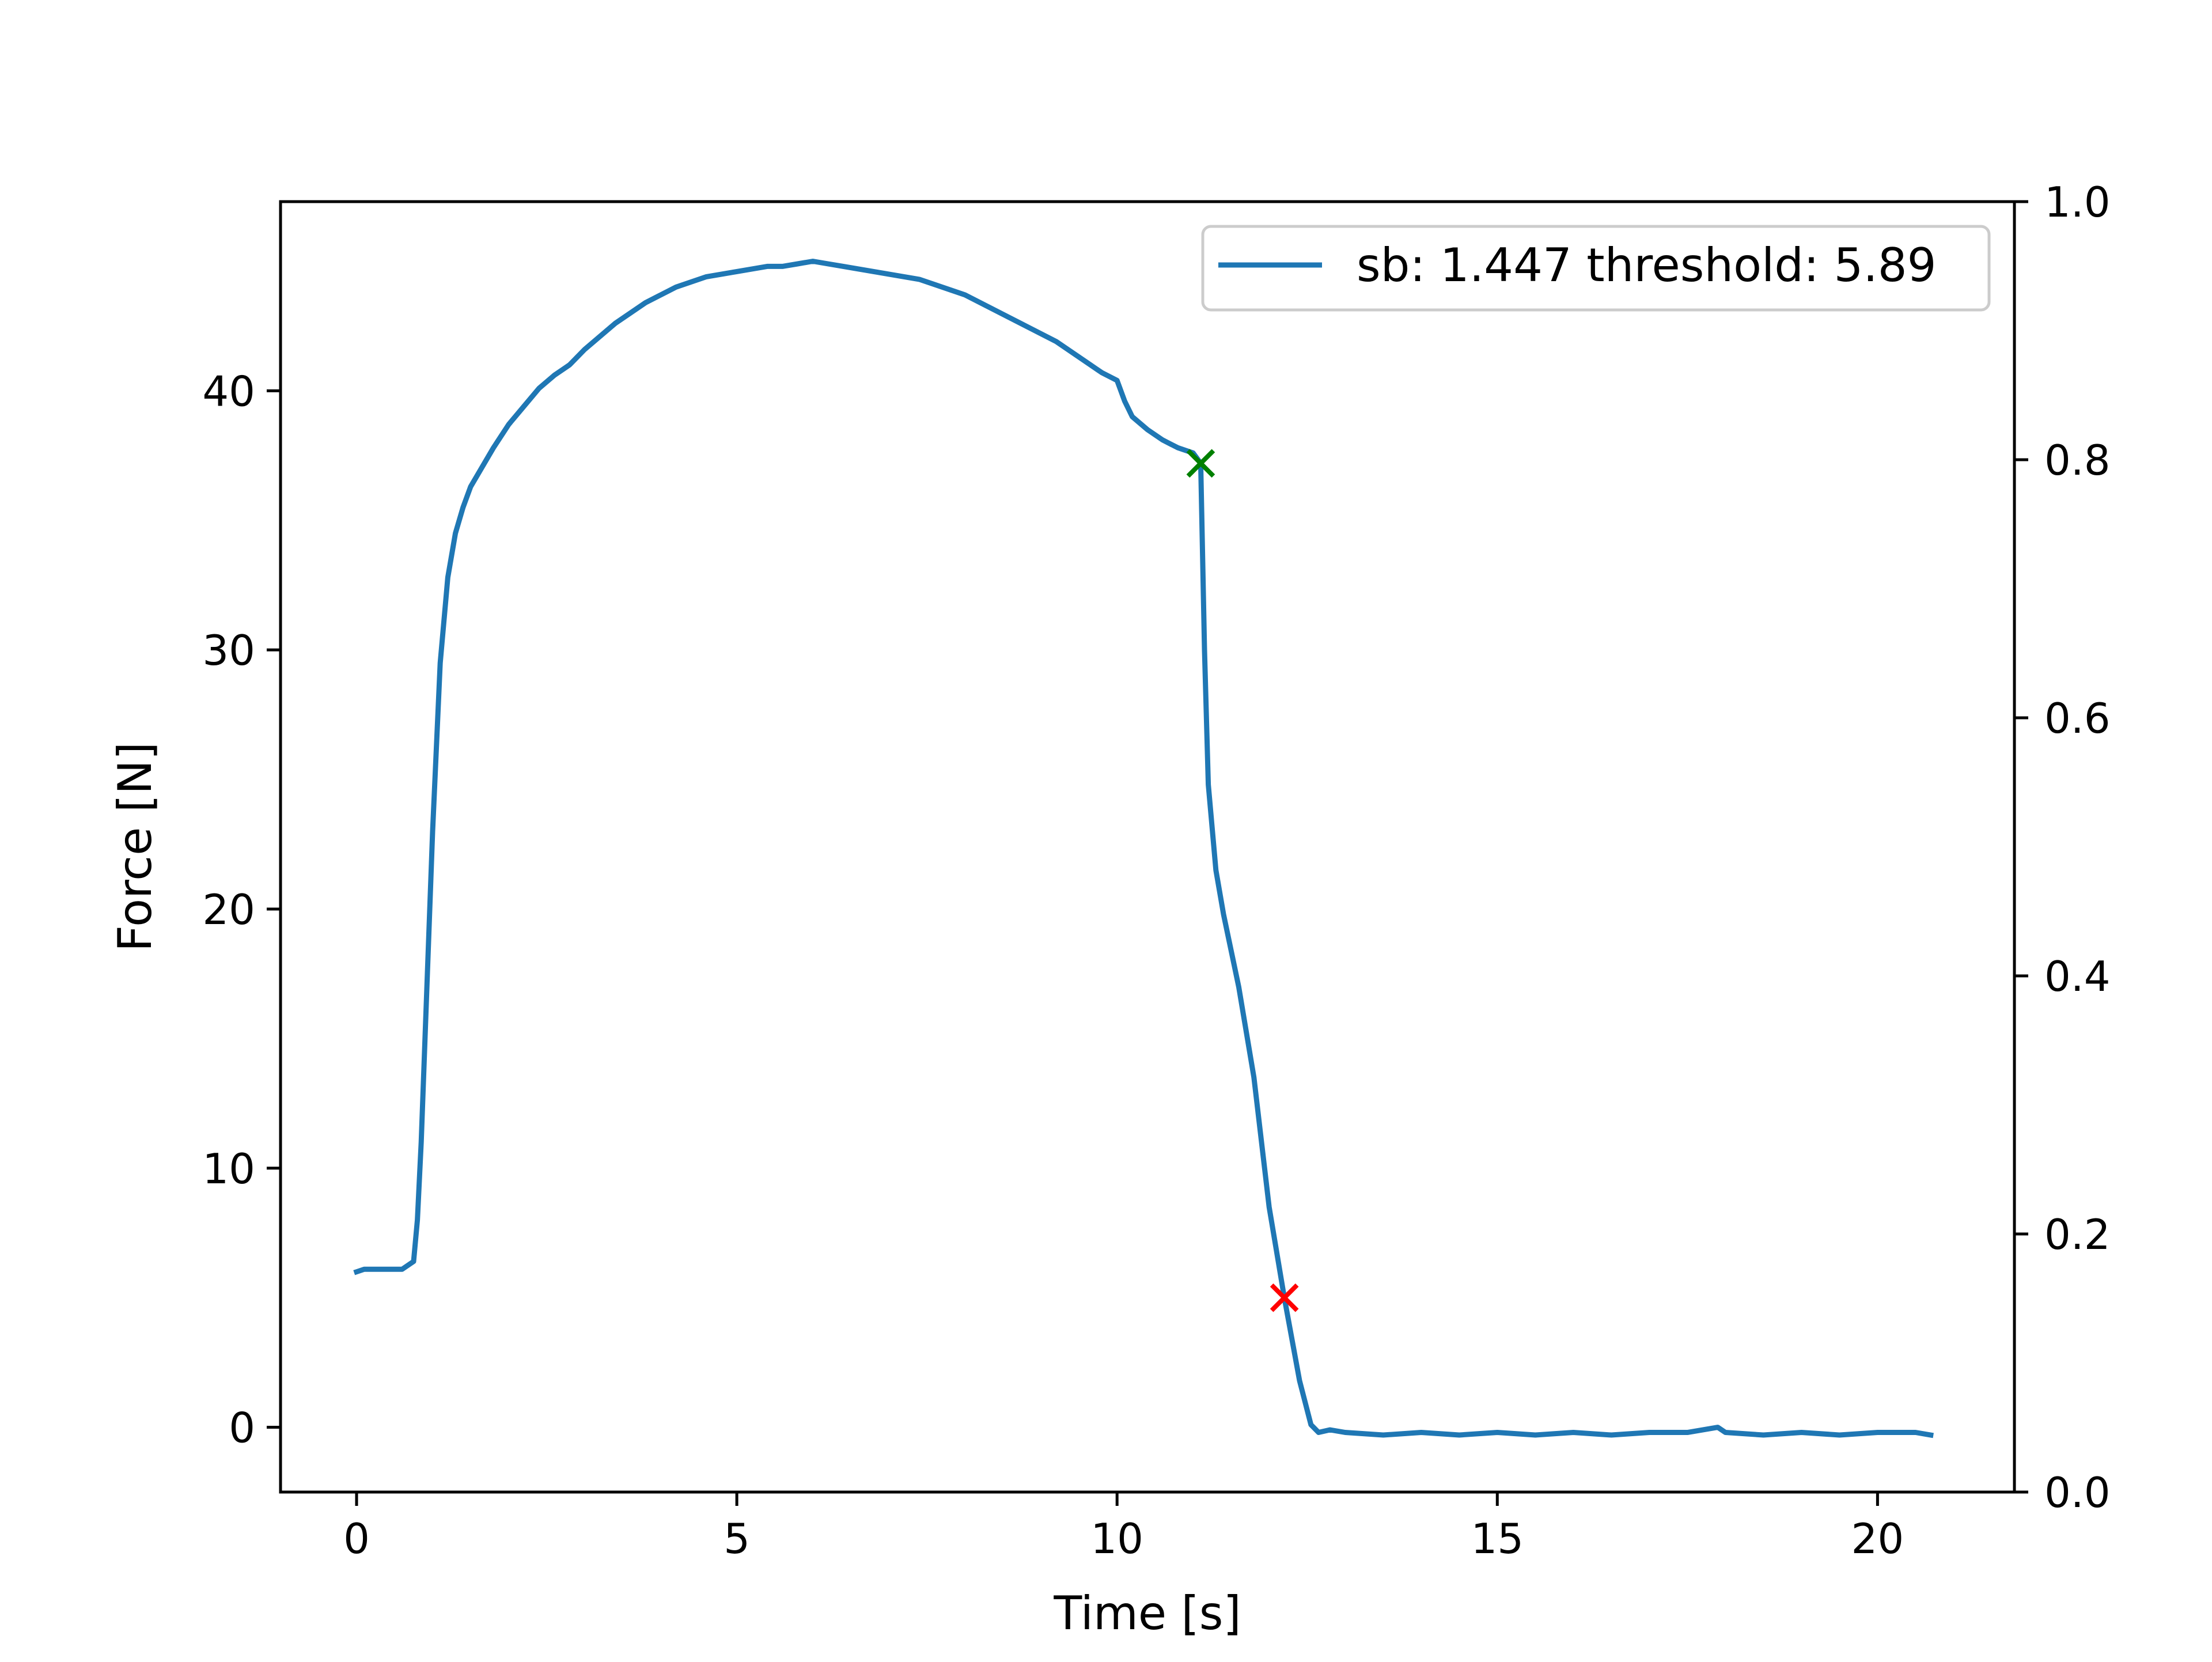  I want to click on red-x-marker, so click(1284, 1298).